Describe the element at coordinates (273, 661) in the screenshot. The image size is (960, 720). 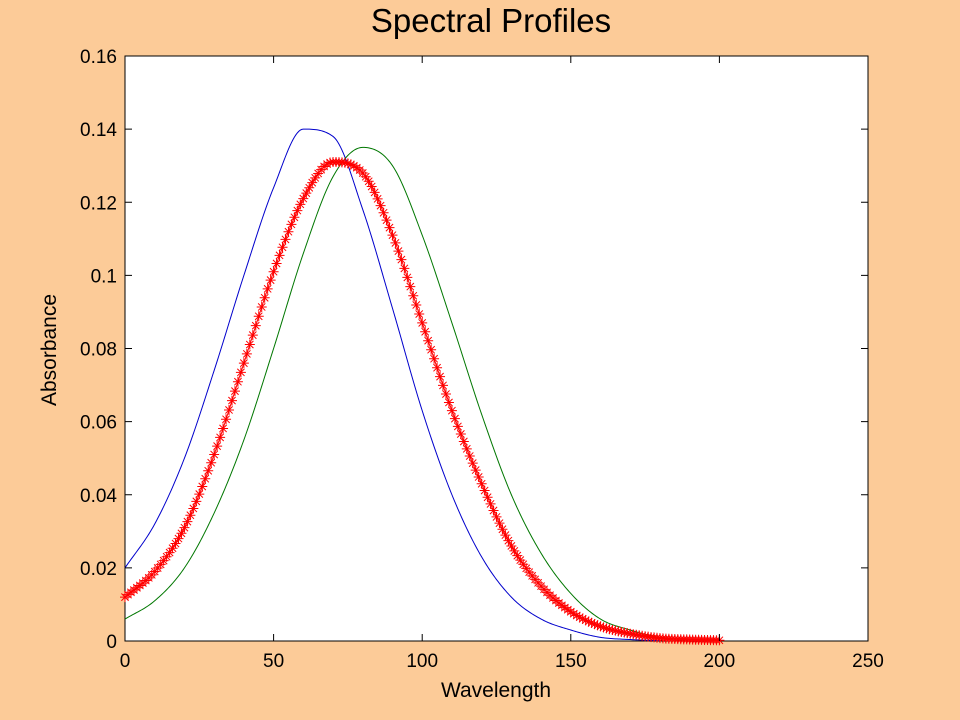
I see `x-tick-label: 50` at that location.